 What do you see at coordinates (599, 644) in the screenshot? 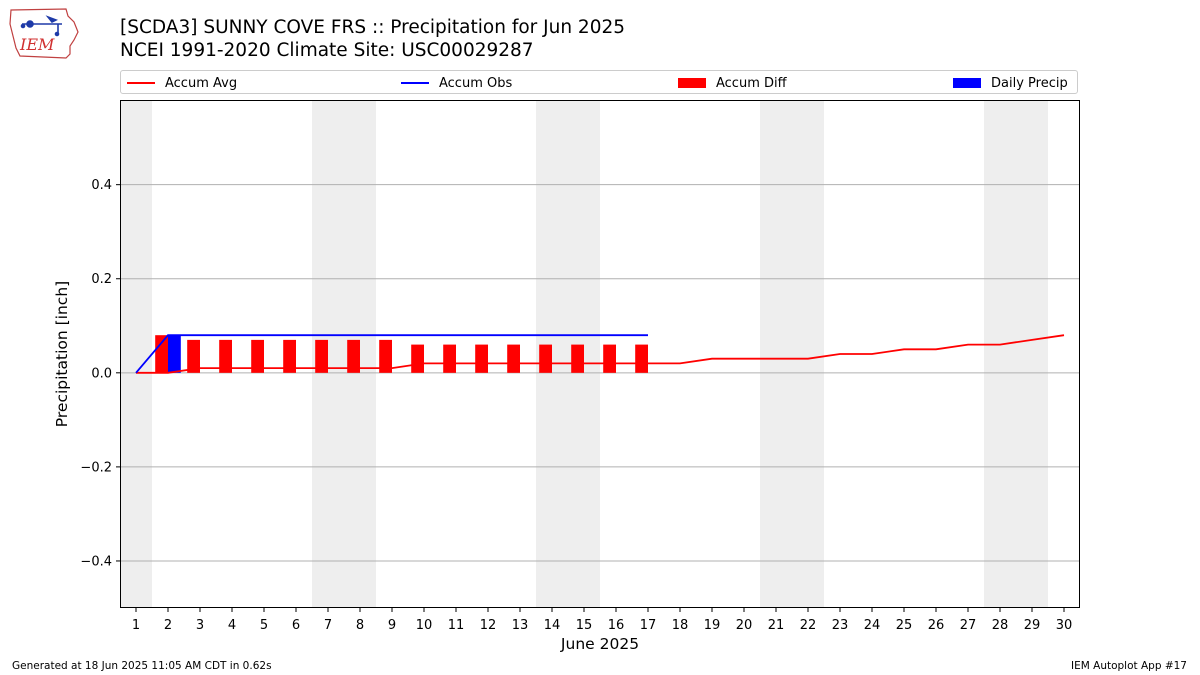
I see `x-axis-label: June 2025` at bounding box center [599, 644].